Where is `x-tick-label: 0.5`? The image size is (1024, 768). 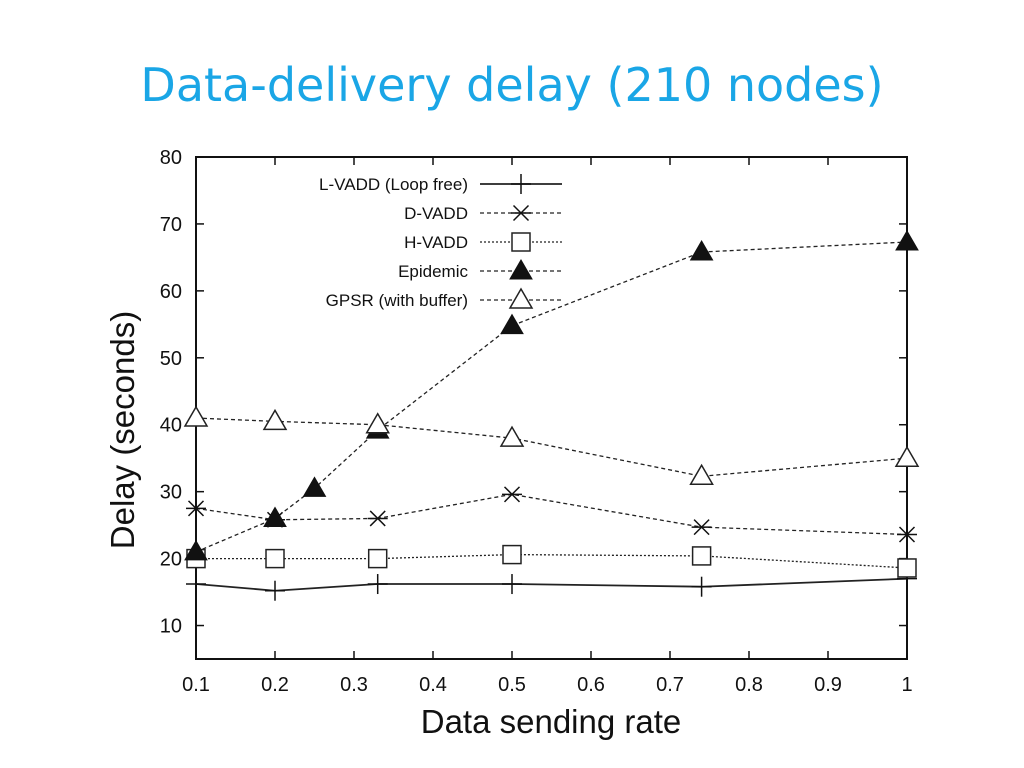 x-tick-label: 0.5 is located at coordinates (512, 685).